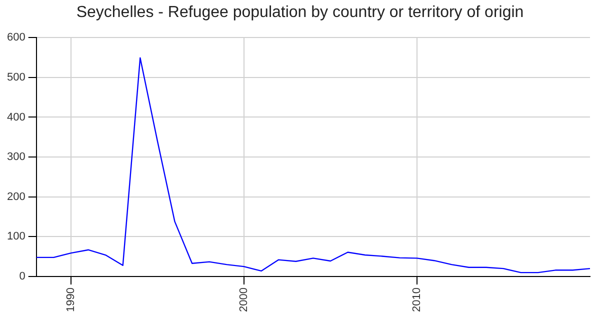 Image resolution: width=600 pixels, height=315 pixels. What do you see at coordinates (417, 300) in the screenshot?
I see `x-tick-label: 2010` at bounding box center [417, 300].